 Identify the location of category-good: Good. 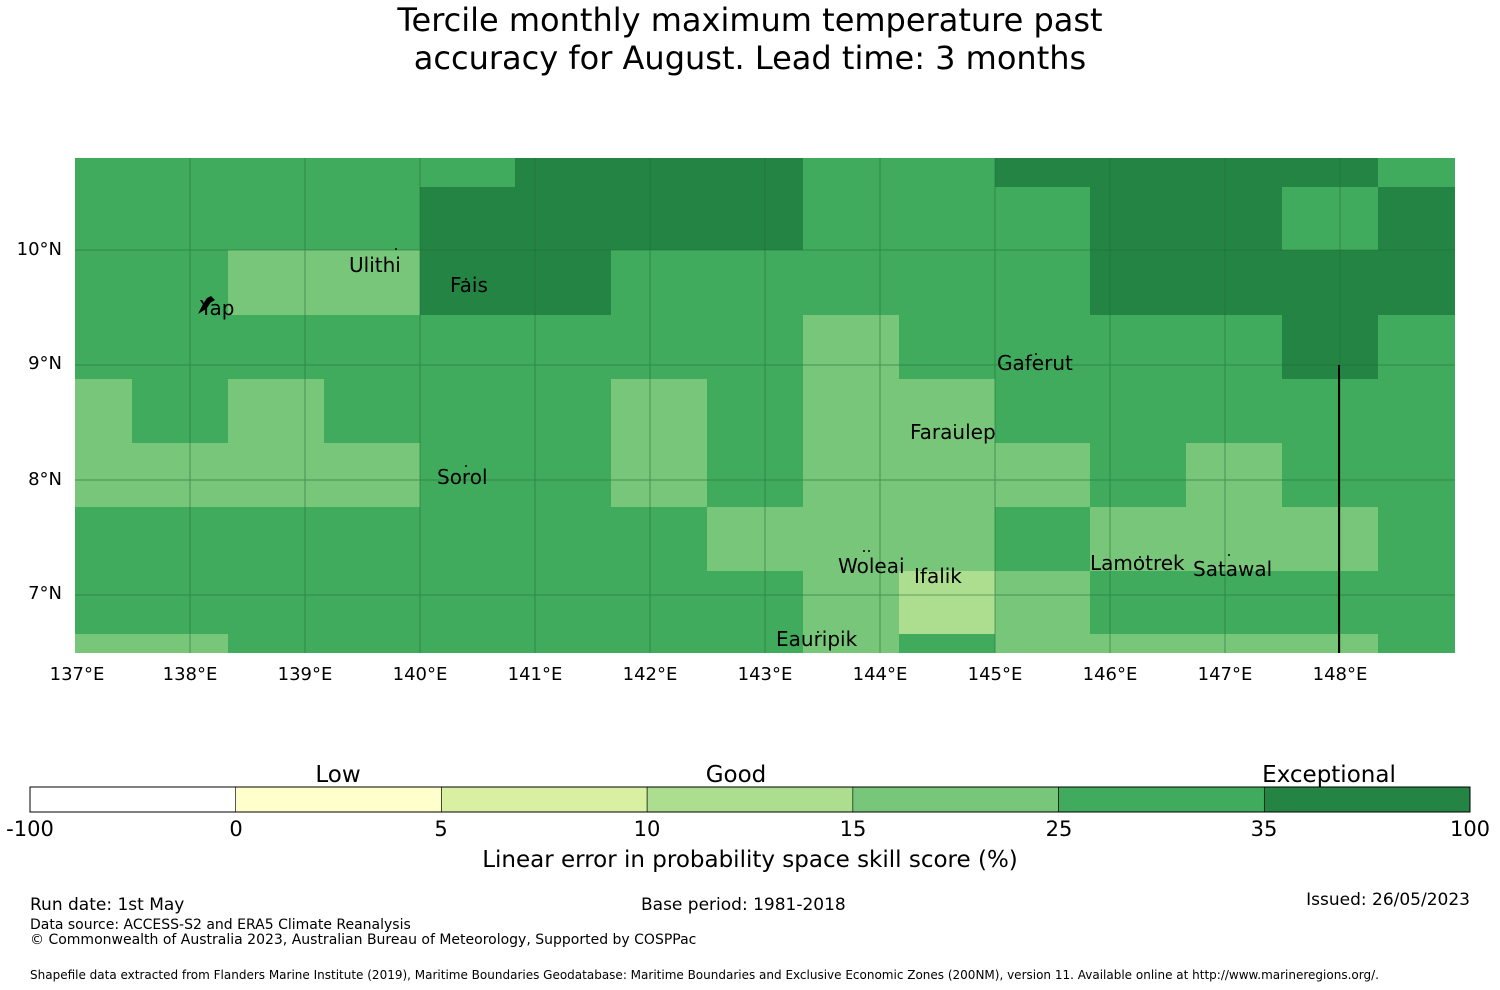
(736, 775).